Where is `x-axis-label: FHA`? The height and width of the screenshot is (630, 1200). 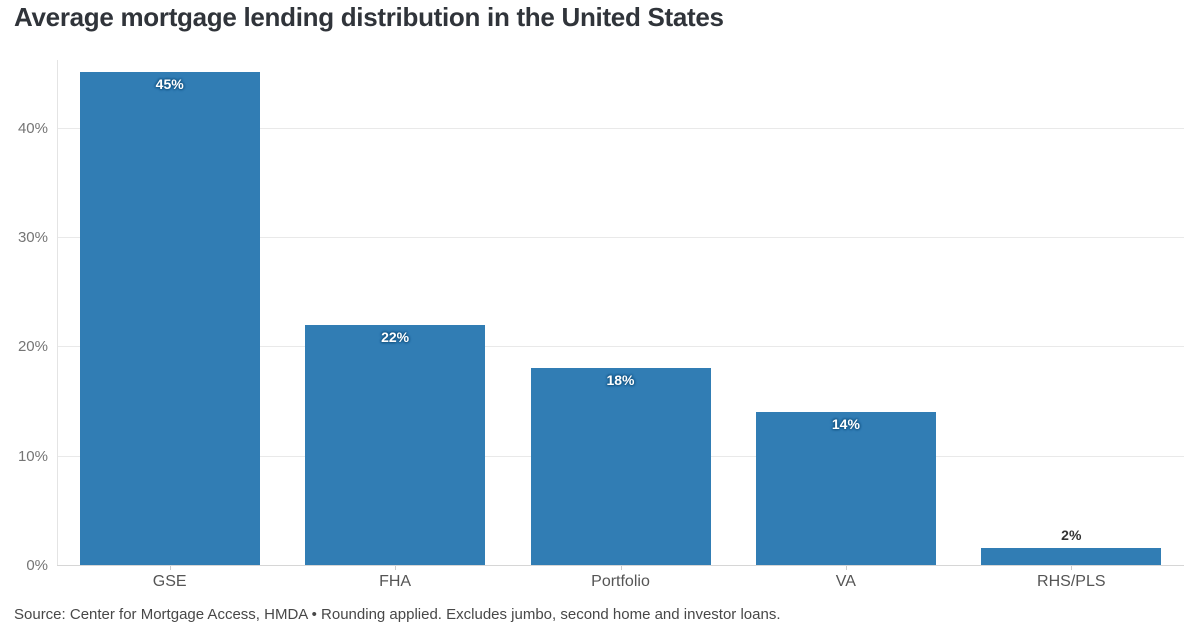
x-axis-label: FHA is located at coordinates (395, 581).